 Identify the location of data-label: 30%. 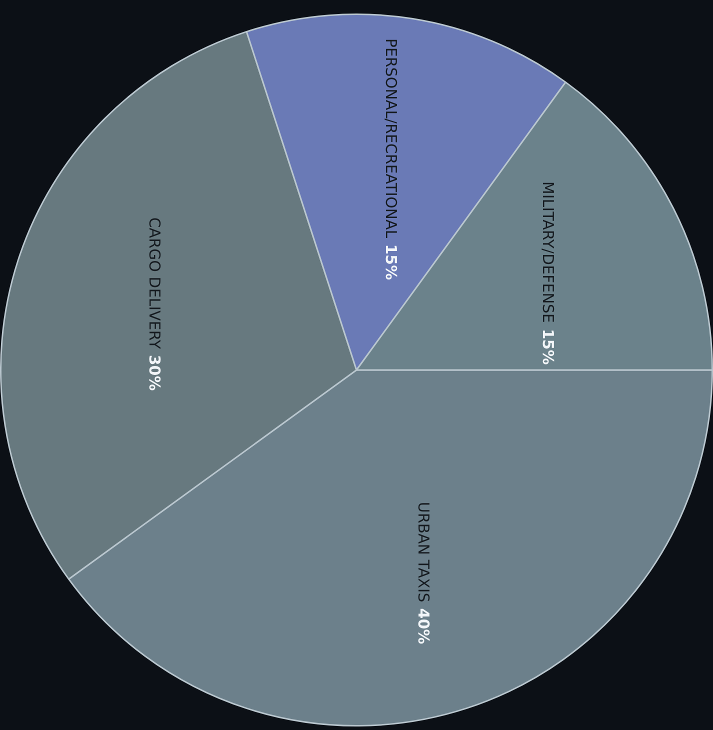
(155, 372).